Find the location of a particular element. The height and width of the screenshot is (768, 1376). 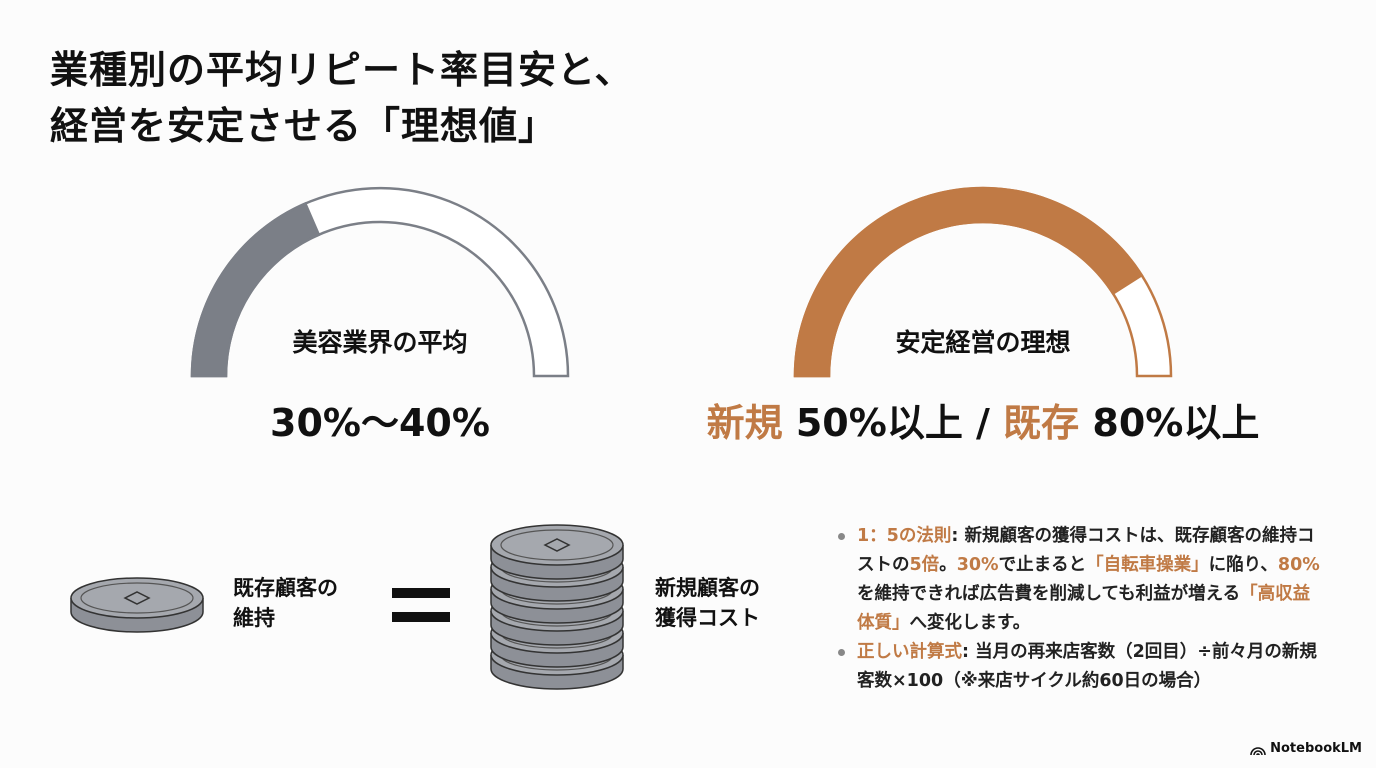

title-line-1: 業種別の平均リピート率目安と、 is located at coordinates (342, 70).